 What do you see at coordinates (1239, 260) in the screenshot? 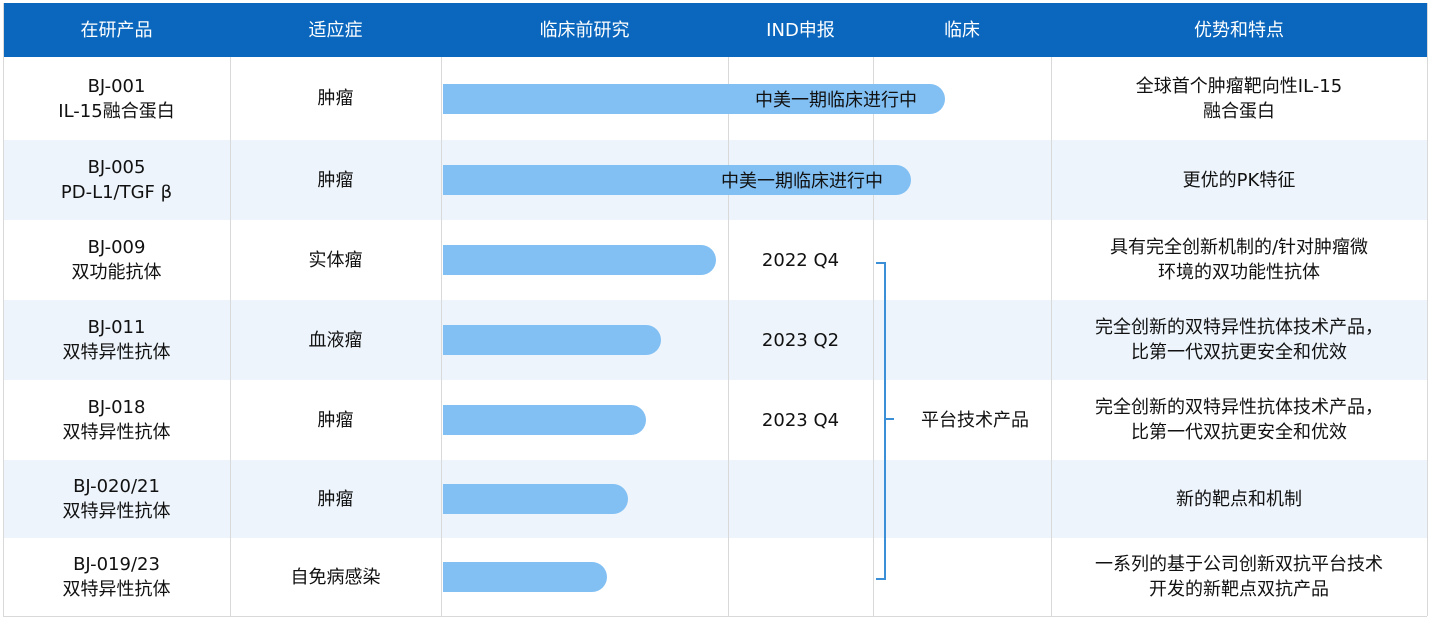
I see `features-cell: 具有完全创新机制的/针对肿瘤微 环境的双功能性抗体` at bounding box center [1239, 260].